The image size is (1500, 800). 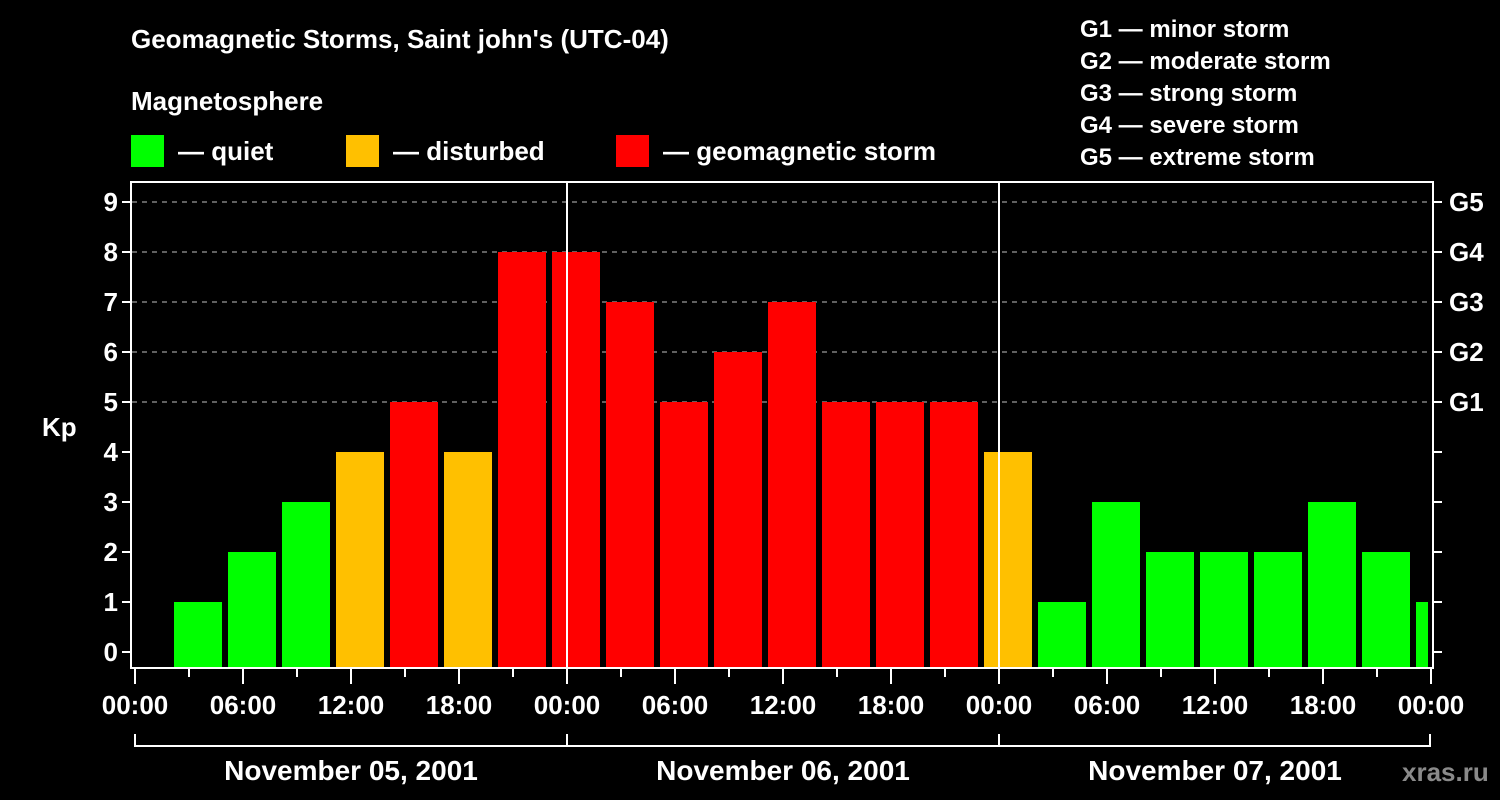 What do you see at coordinates (110, 552) in the screenshot?
I see `y-tick-label: 2` at bounding box center [110, 552].